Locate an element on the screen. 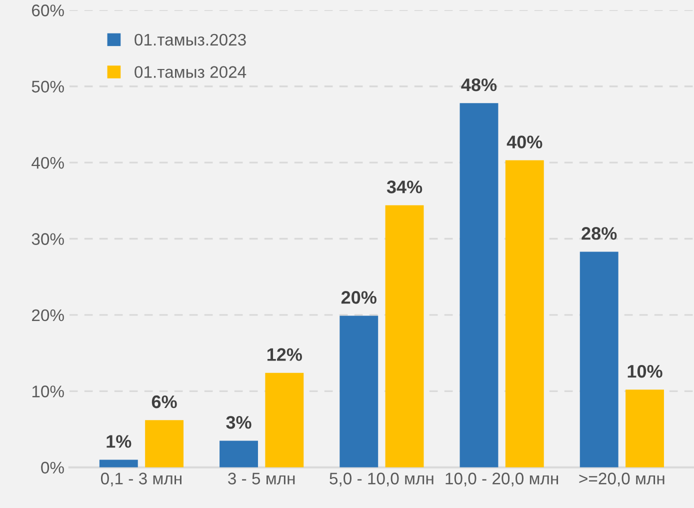  data-label: 28% is located at coordinates (599, 233).